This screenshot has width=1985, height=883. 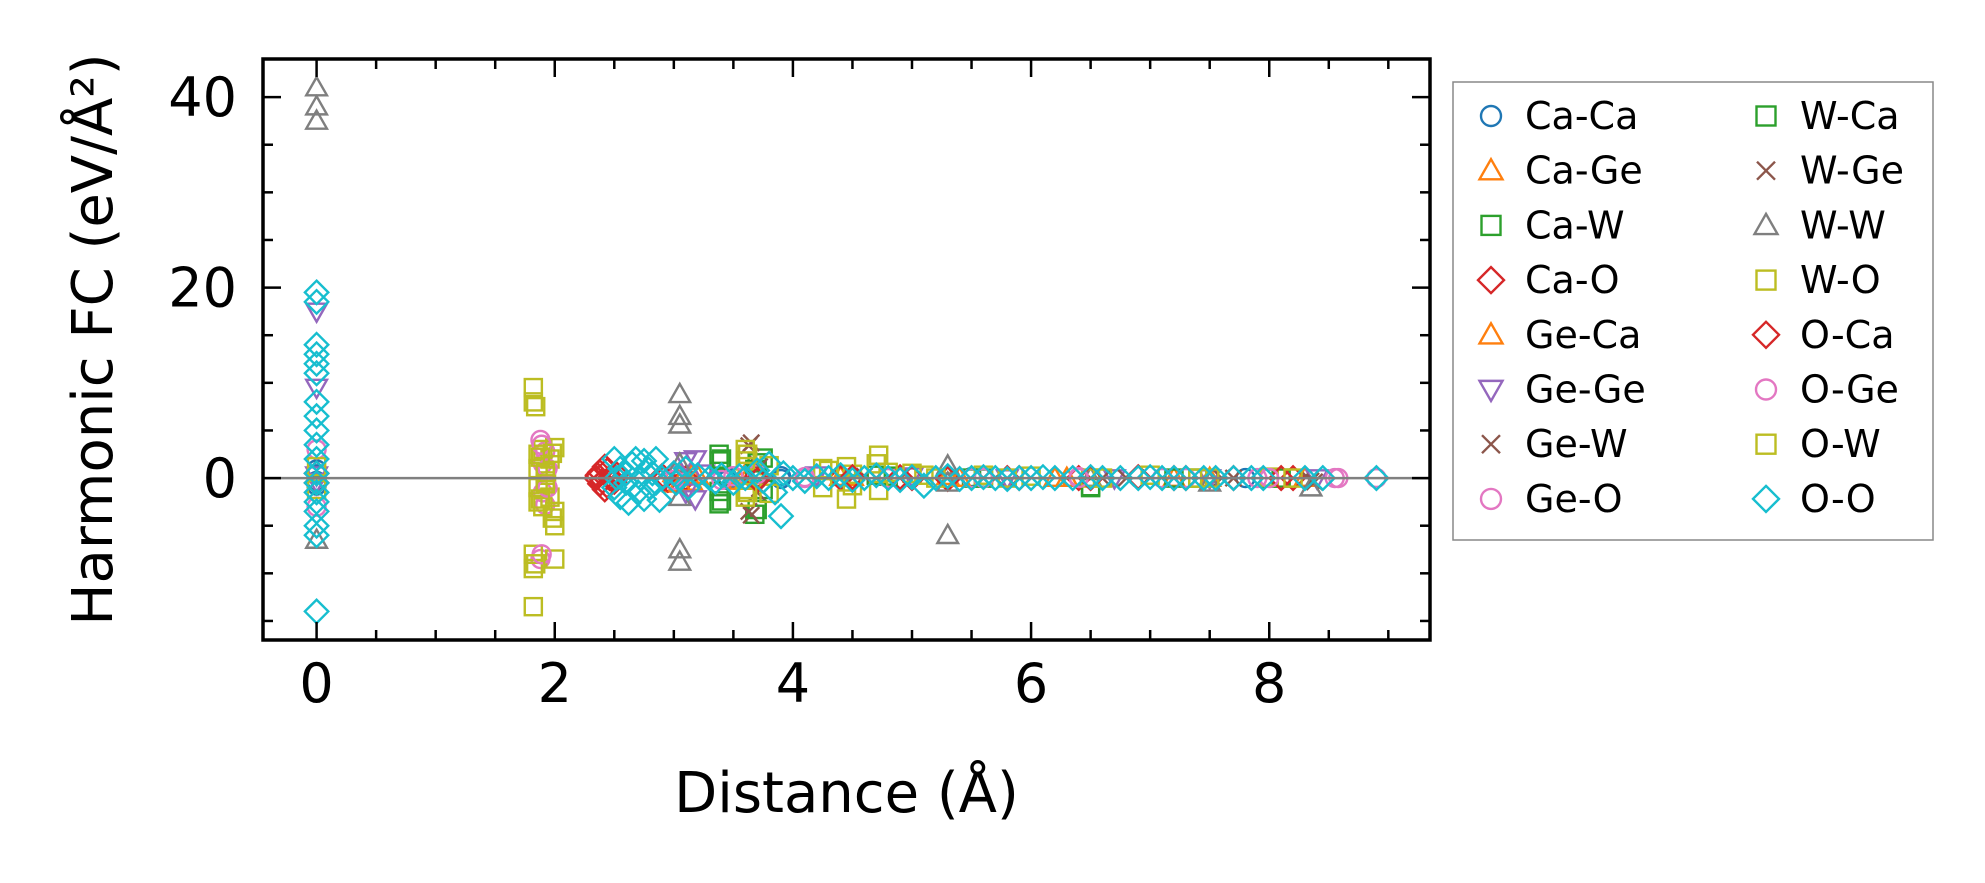 What do you see at coordinates (1840, 444) in the screenshot?
I see `legend-label: O-W` at bounding box center [1840, 444].